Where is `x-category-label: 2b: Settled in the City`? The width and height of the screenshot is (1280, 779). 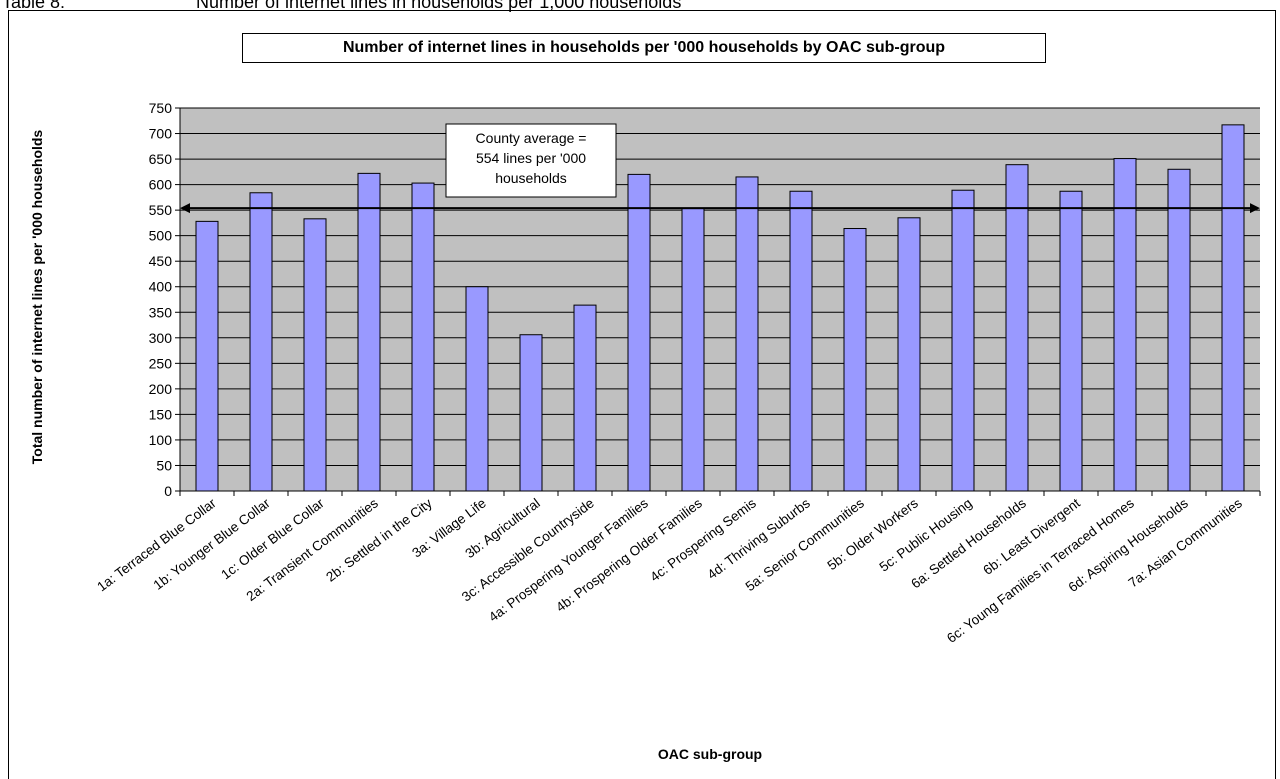
x-category-label: 2b: Settled in the City is located at coordinates (379, 539).